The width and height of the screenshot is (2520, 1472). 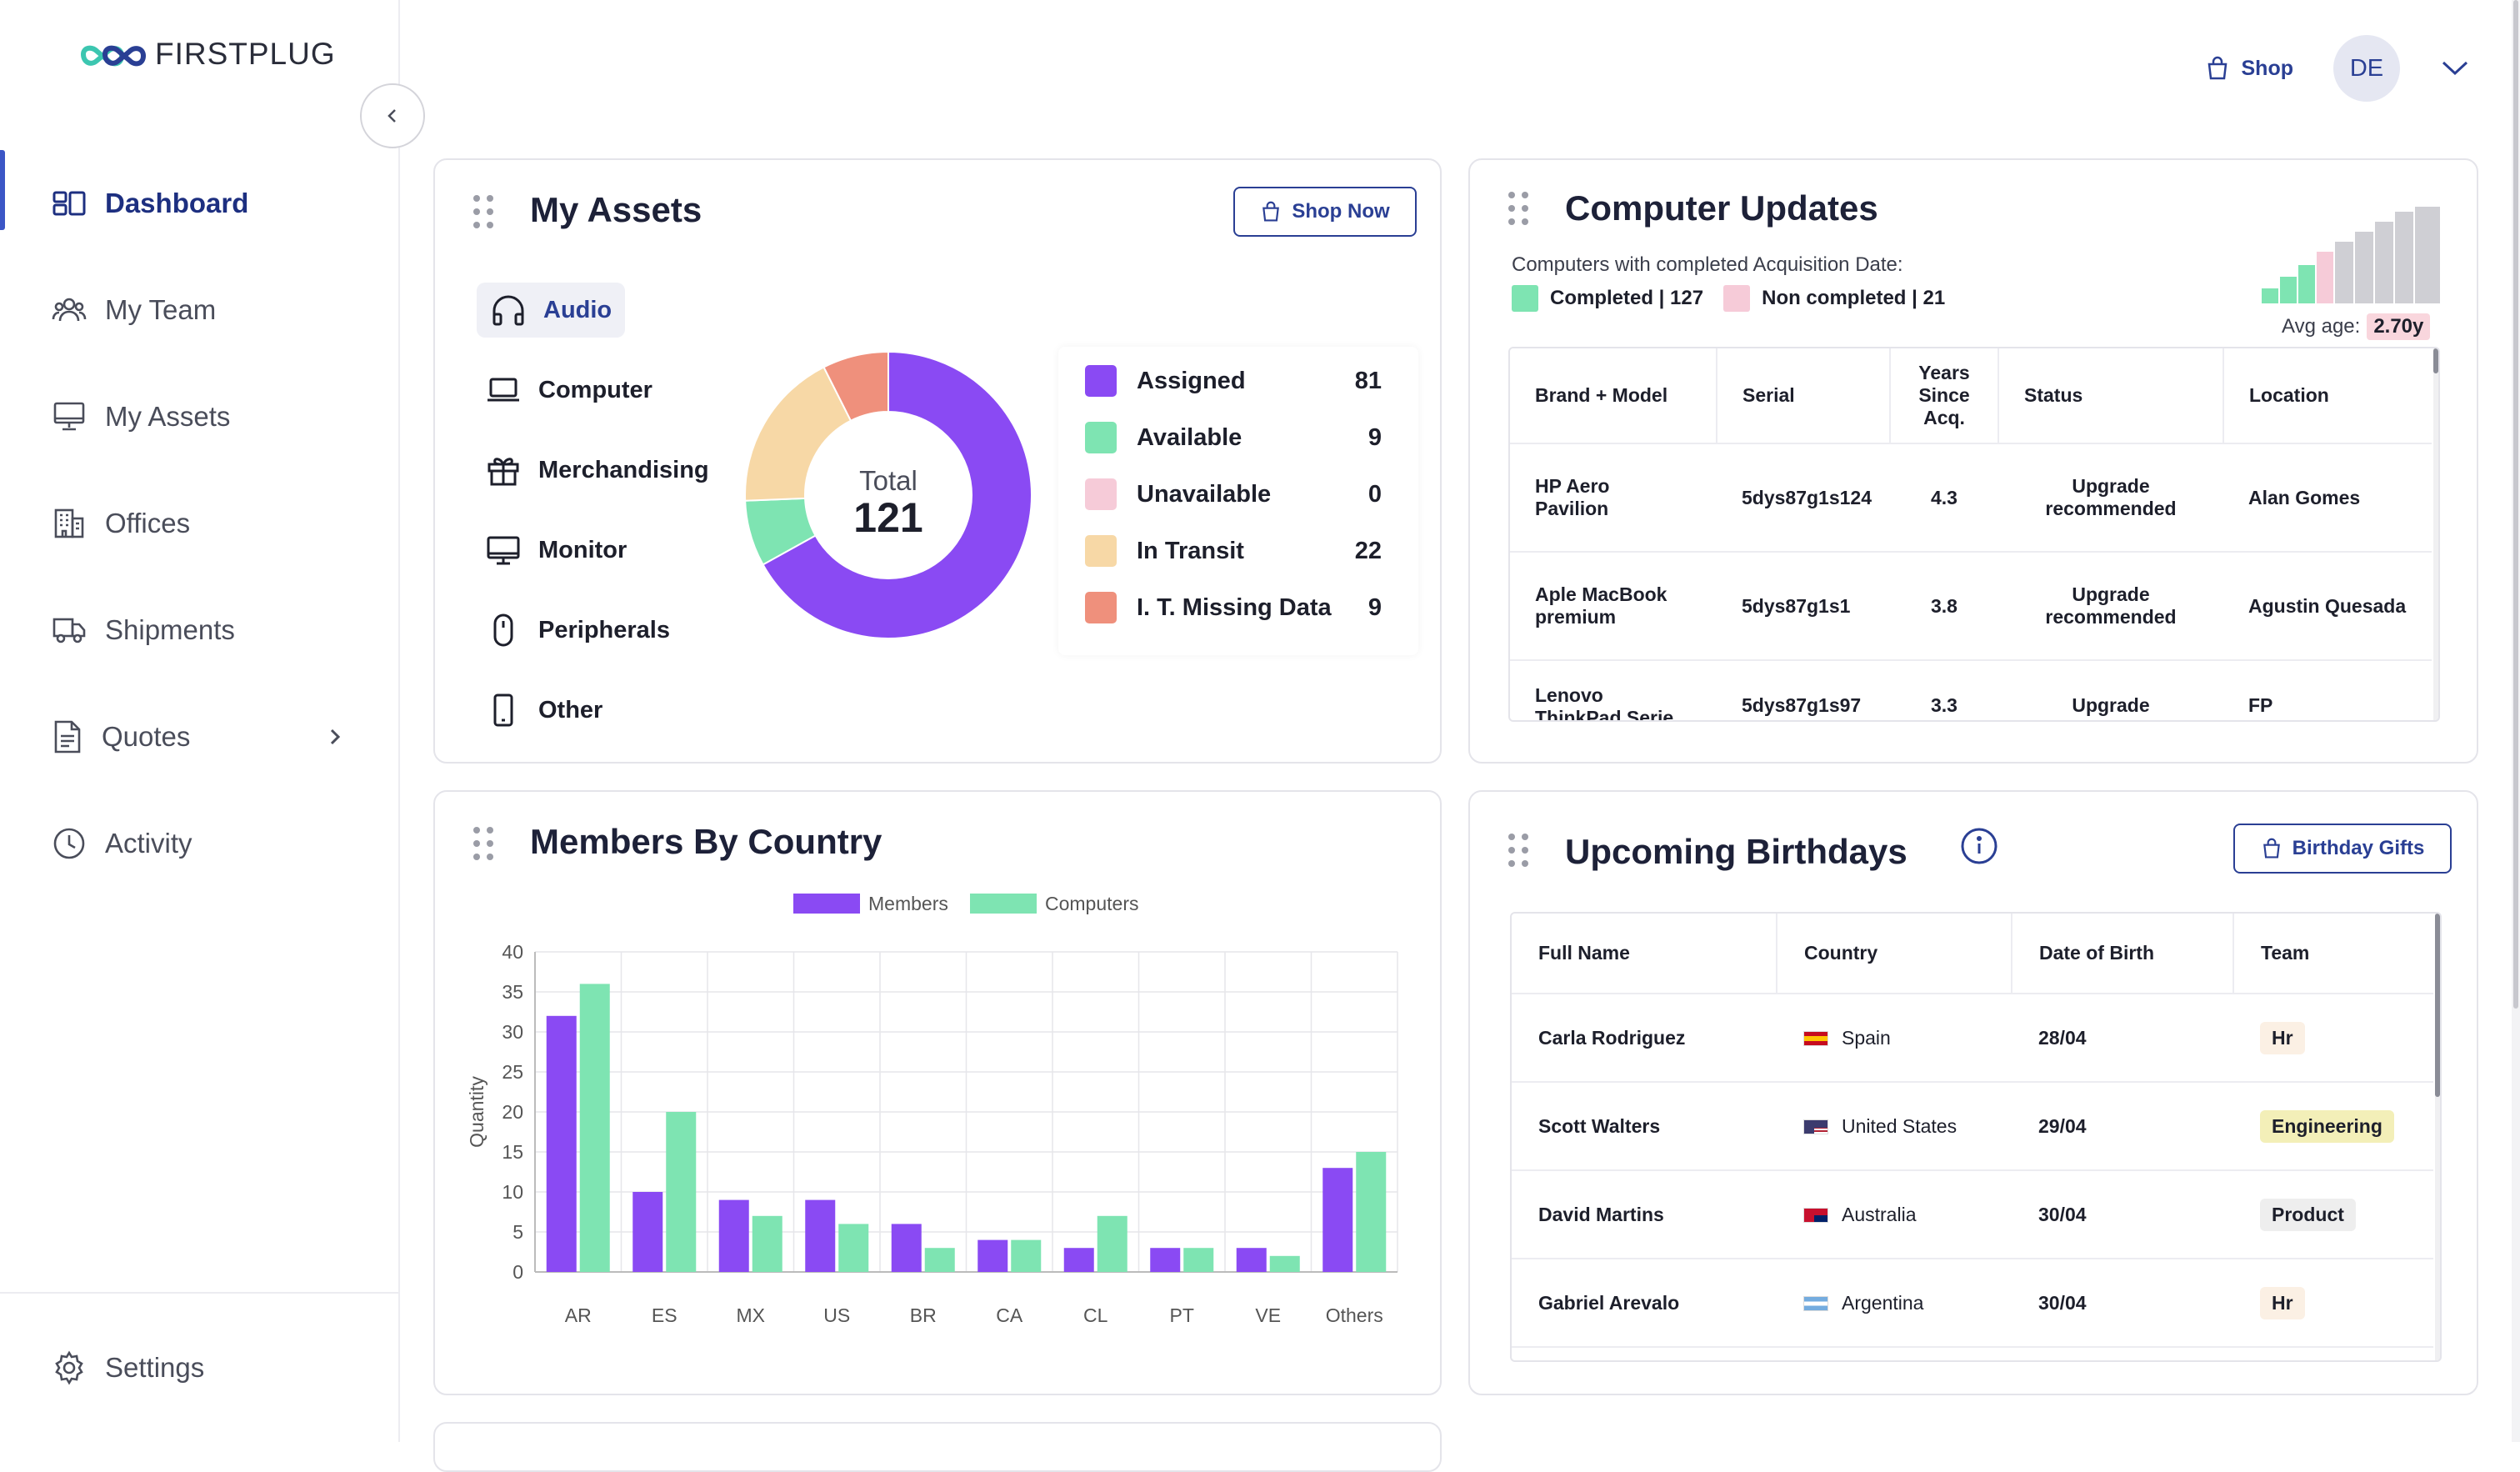 What do you see at coordinates (1078, 1260) in the screenshot?
I see `bar-members-cl` at bounding box center [1078, 1260].